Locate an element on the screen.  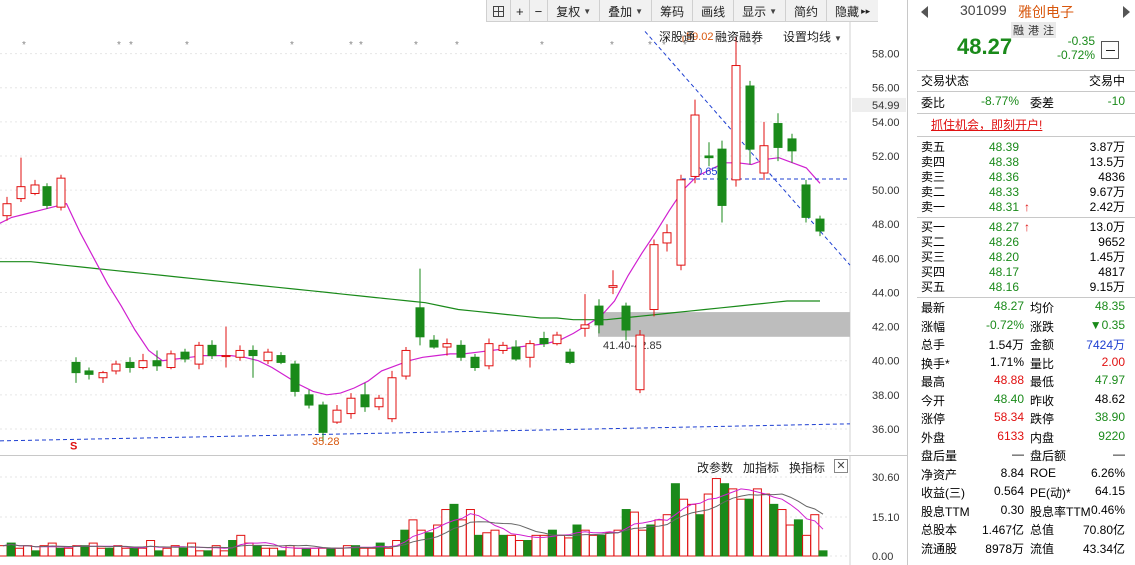
panel-divider is located at coordinates (912, 282).